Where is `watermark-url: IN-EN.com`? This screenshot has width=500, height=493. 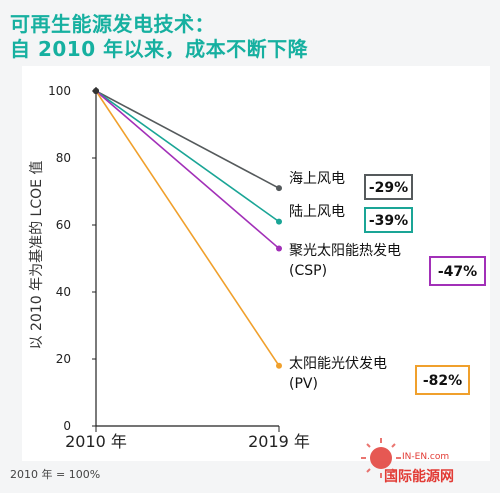 watermark-url: IN-EN.com is located at coordinates (426, 457).